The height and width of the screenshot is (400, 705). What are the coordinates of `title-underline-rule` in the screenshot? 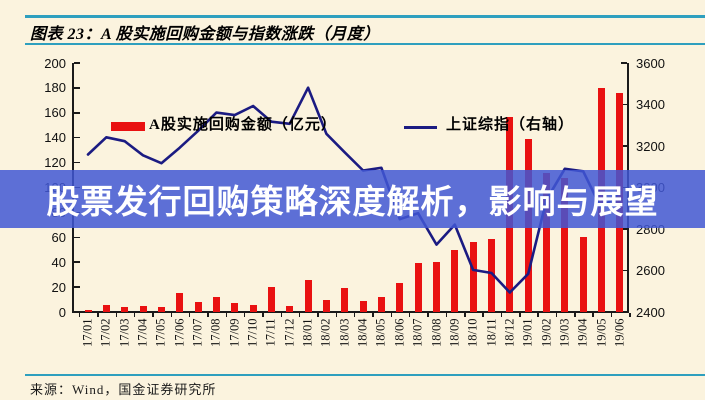 It's located at (365, 44).